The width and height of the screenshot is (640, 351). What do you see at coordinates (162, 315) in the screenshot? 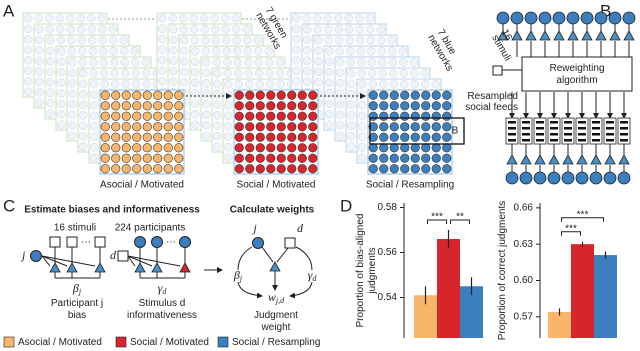
I see `label-line: informativeness` at bounding box center [162, 315].